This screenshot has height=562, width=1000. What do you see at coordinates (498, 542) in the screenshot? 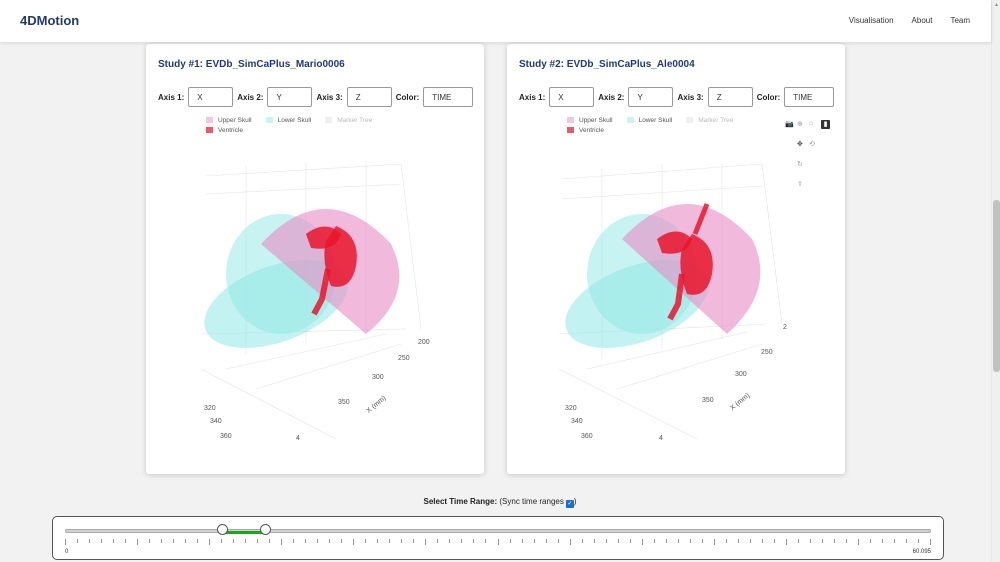
I see `slider-ticks` at bounding box center [498, 542].